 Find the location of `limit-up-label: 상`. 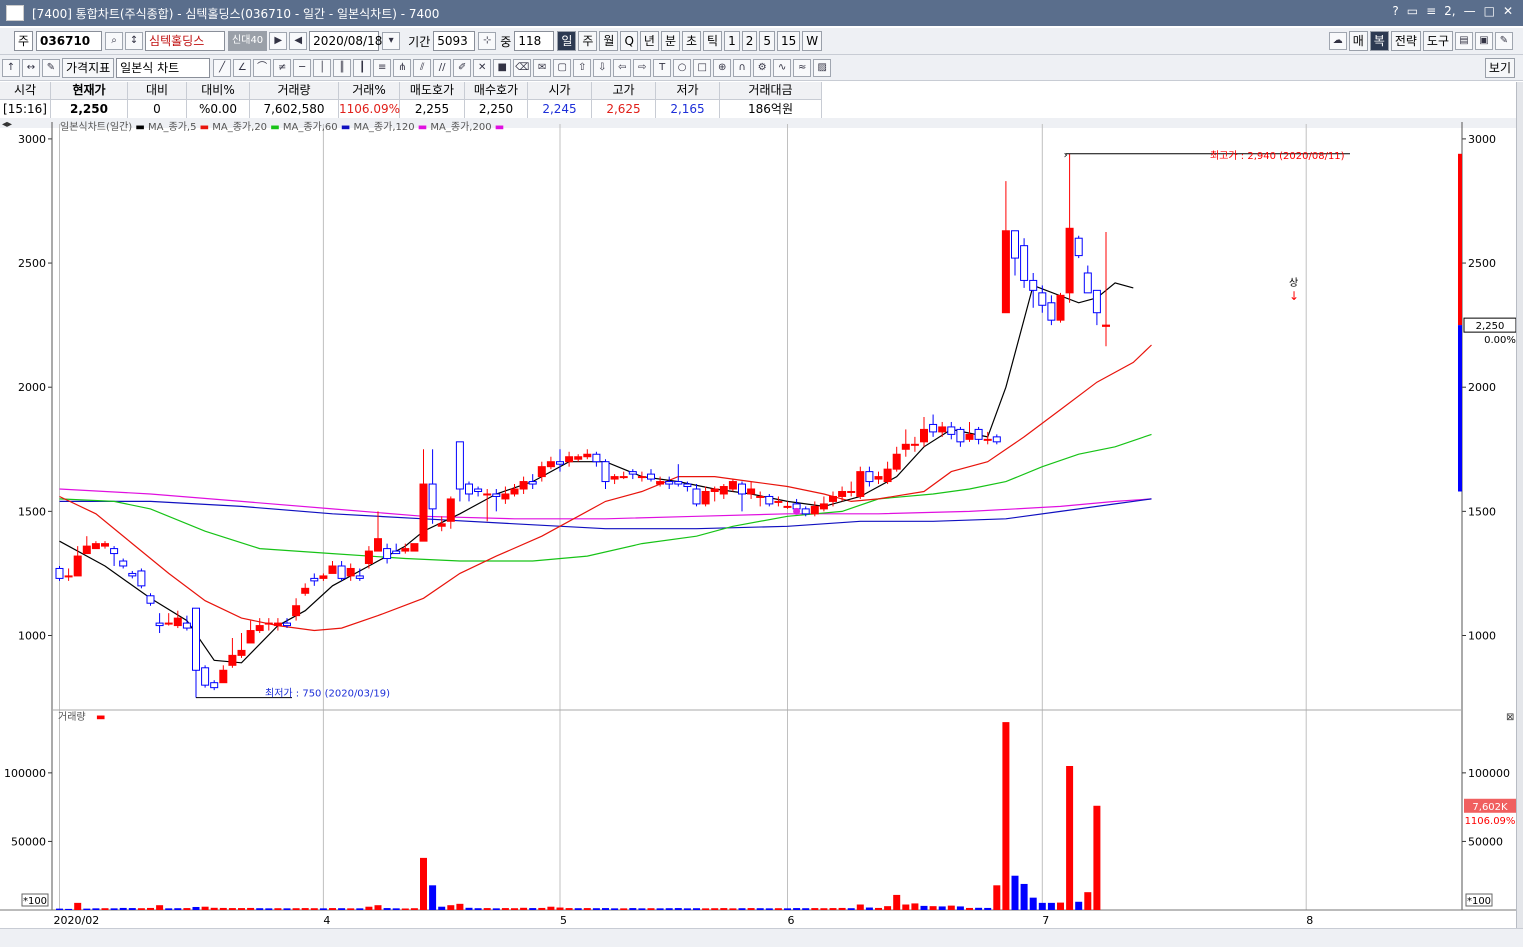

limit-up-label: 상 is located at coordinates (1293, 283).